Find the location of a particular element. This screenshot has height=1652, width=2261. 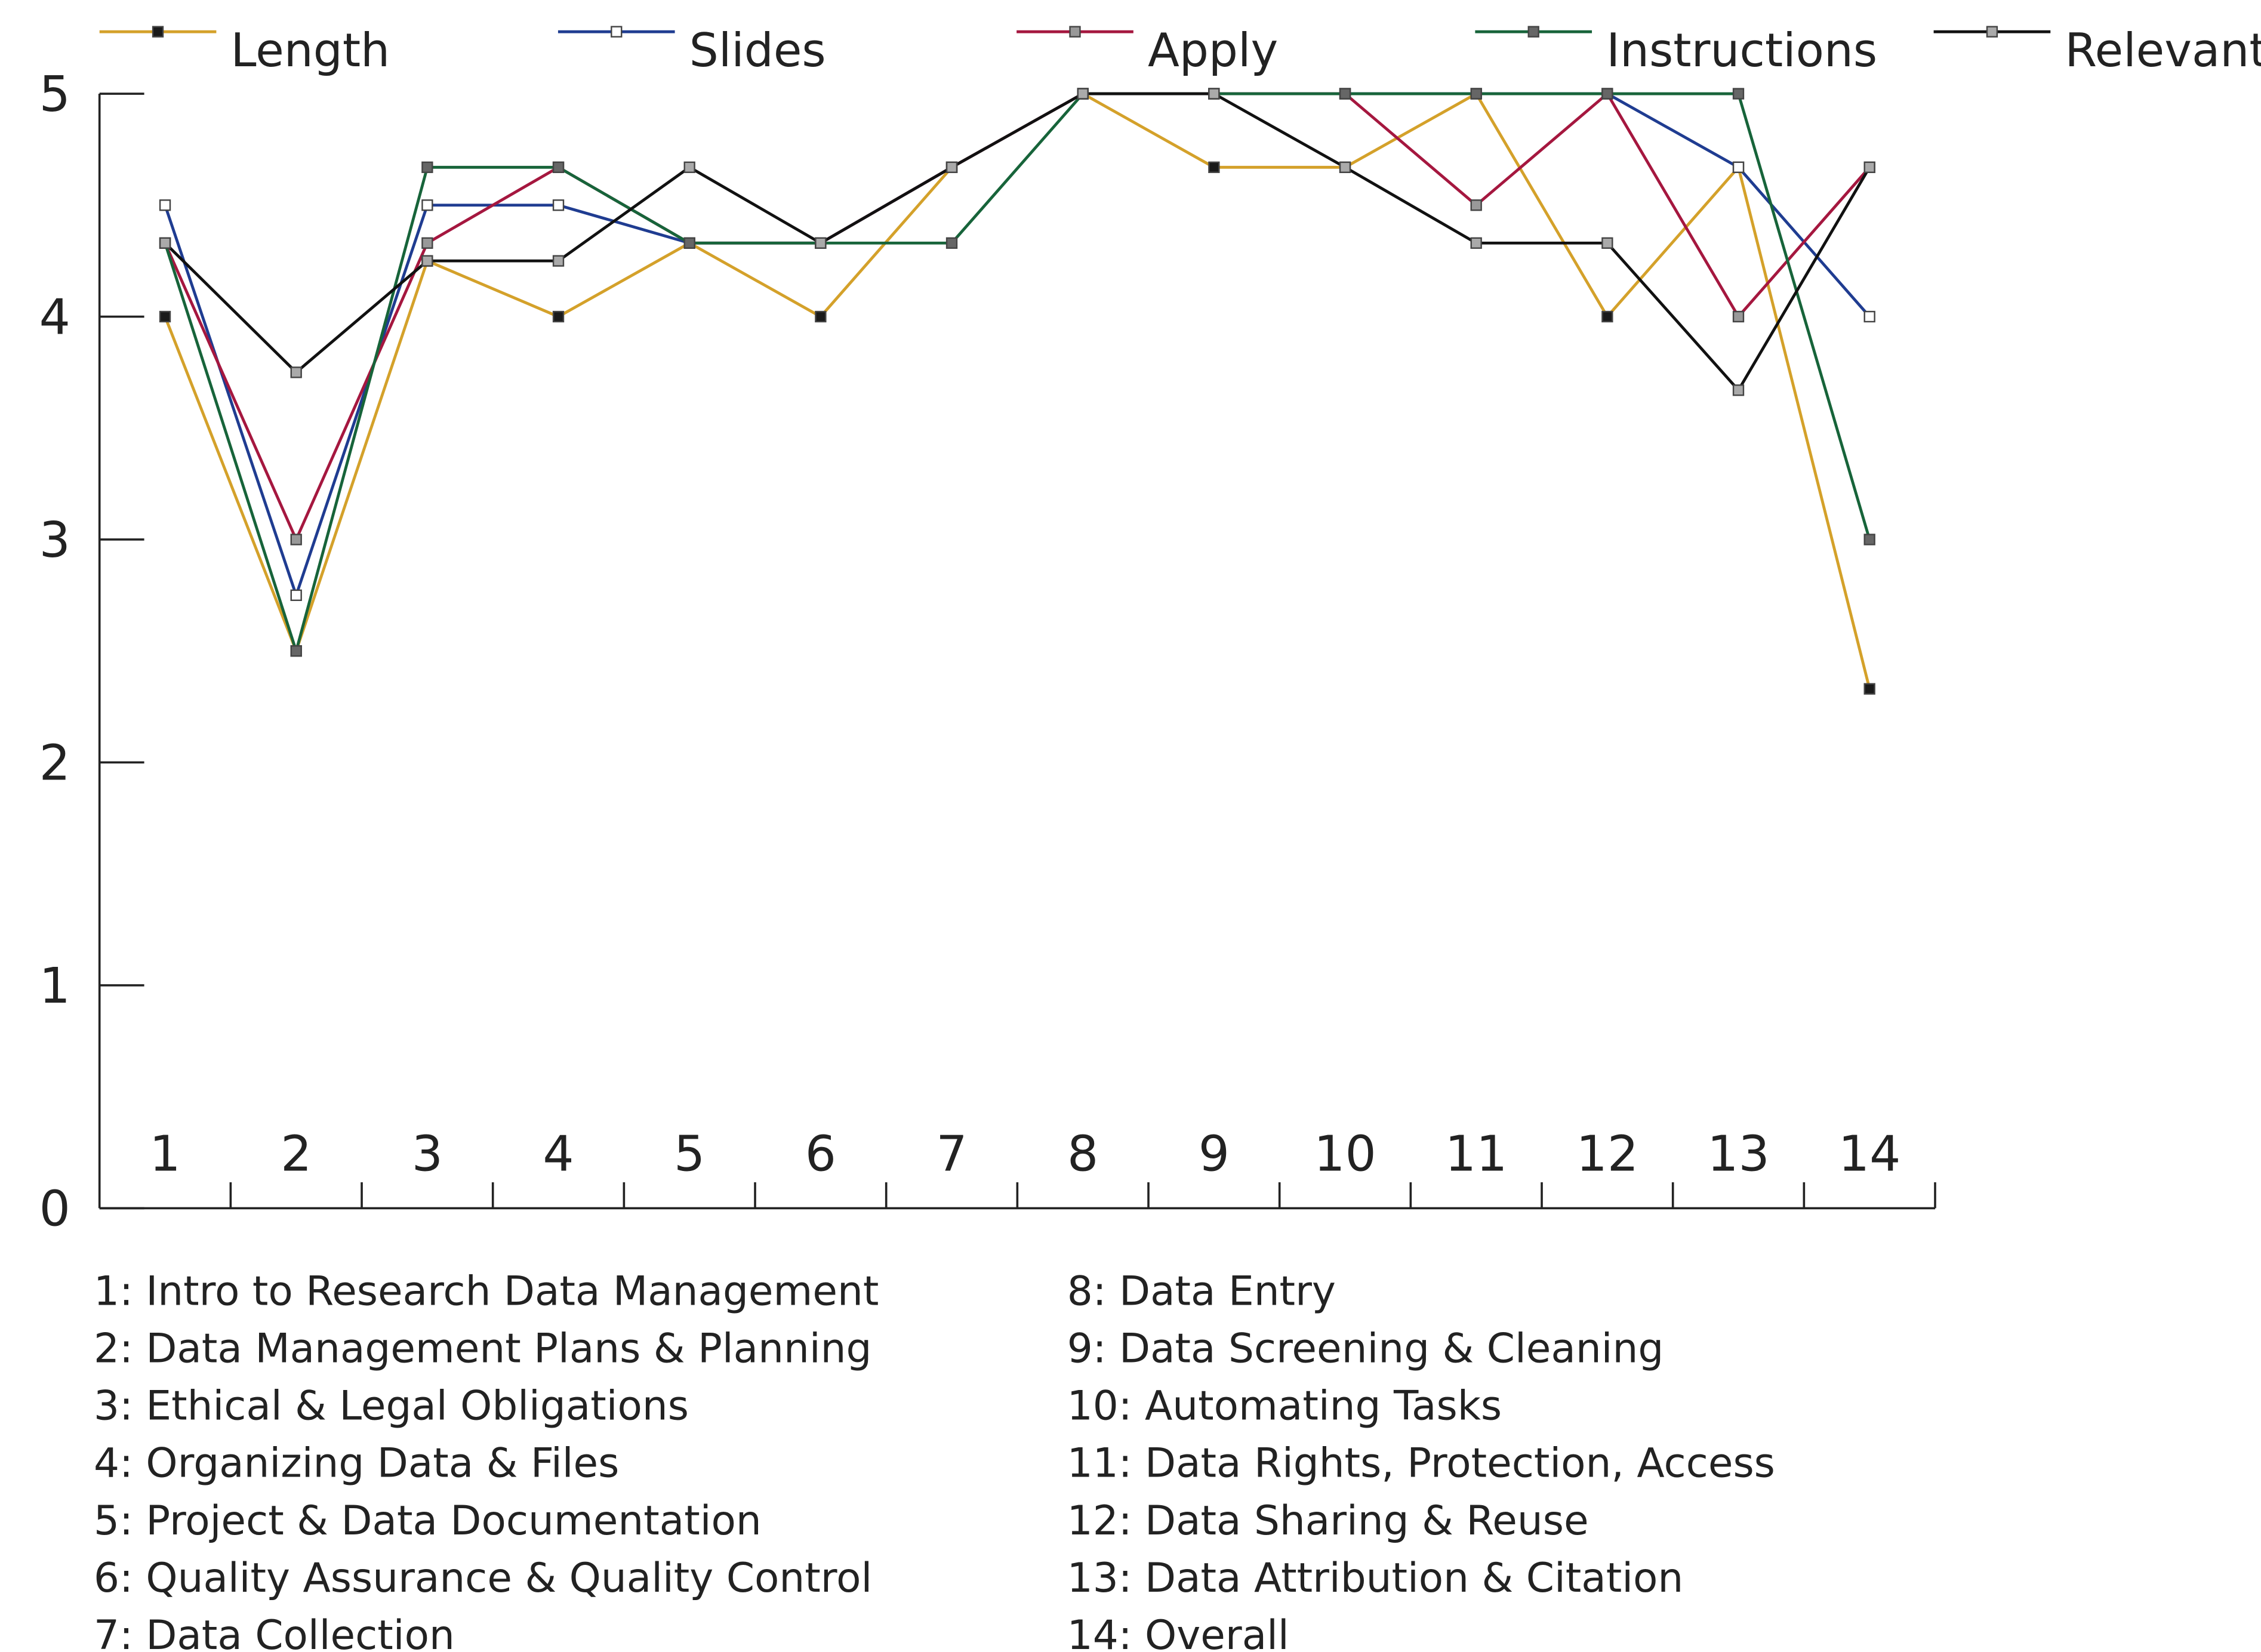

category-note: 14: Overall is located at coordinates (1178, 1632).